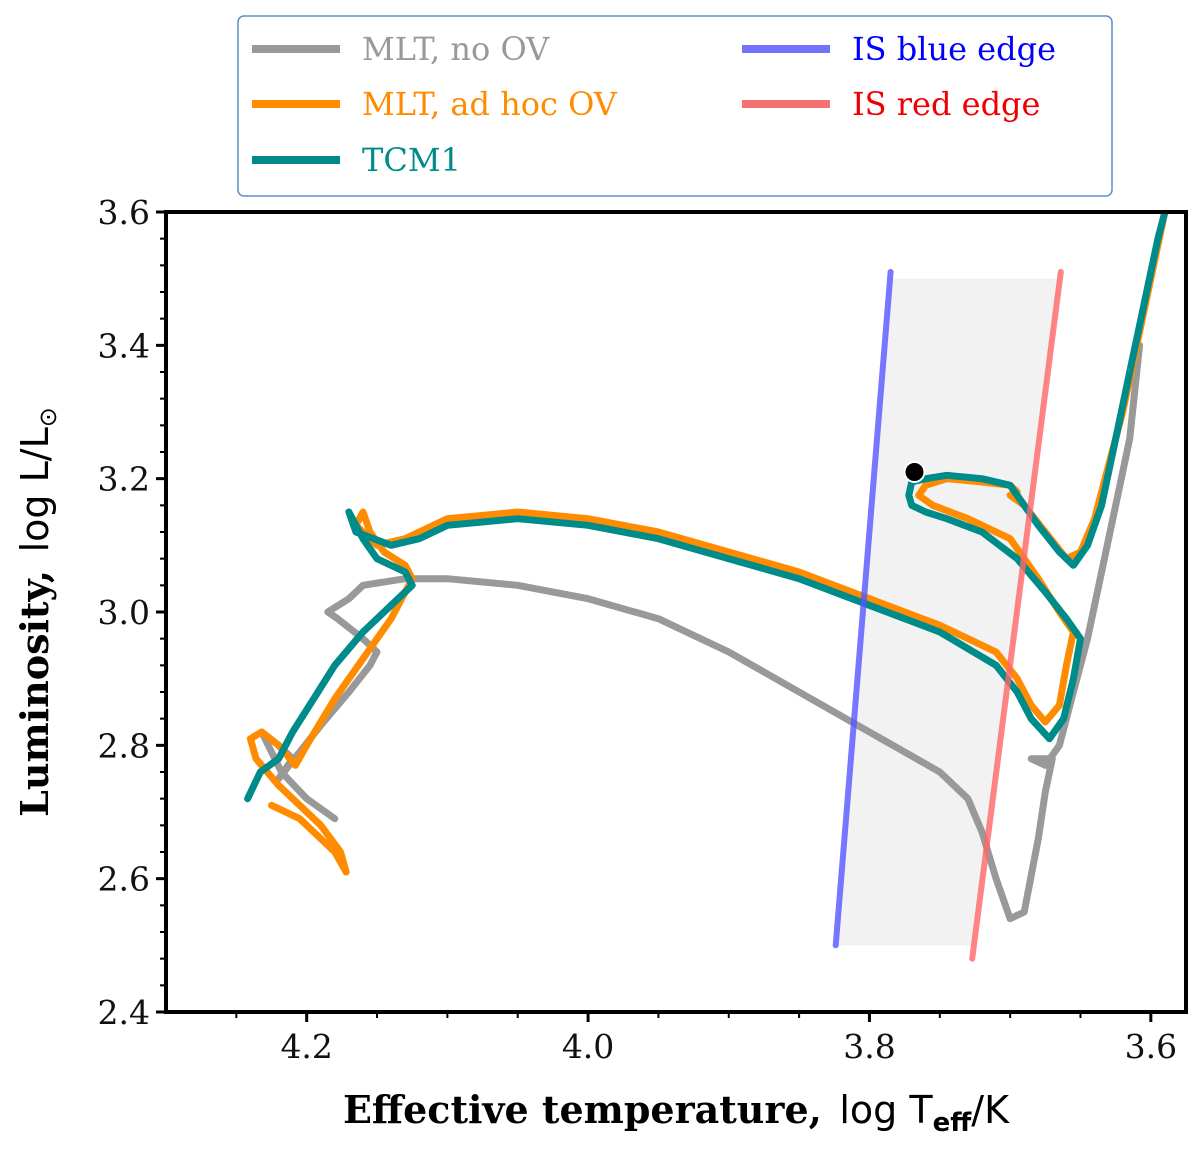 The image size is (1200, 1150). What do you see at coordinates (124, 879) in the screenshot?
I see `y-tick-label: 2.6` at bounding box center [124, 879].